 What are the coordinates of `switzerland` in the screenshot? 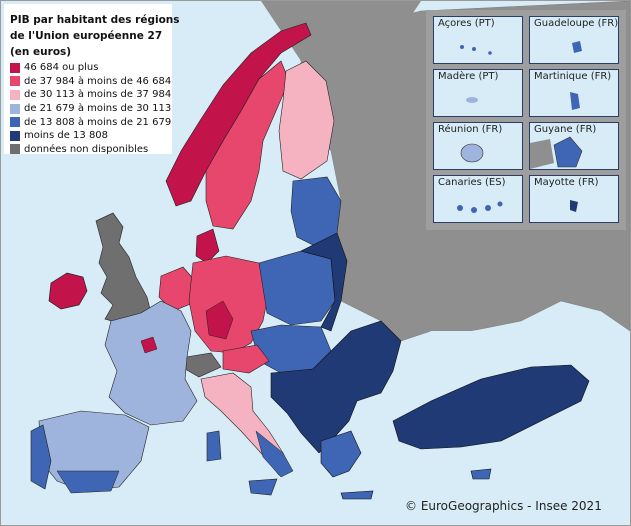 It's located at (203, 365).